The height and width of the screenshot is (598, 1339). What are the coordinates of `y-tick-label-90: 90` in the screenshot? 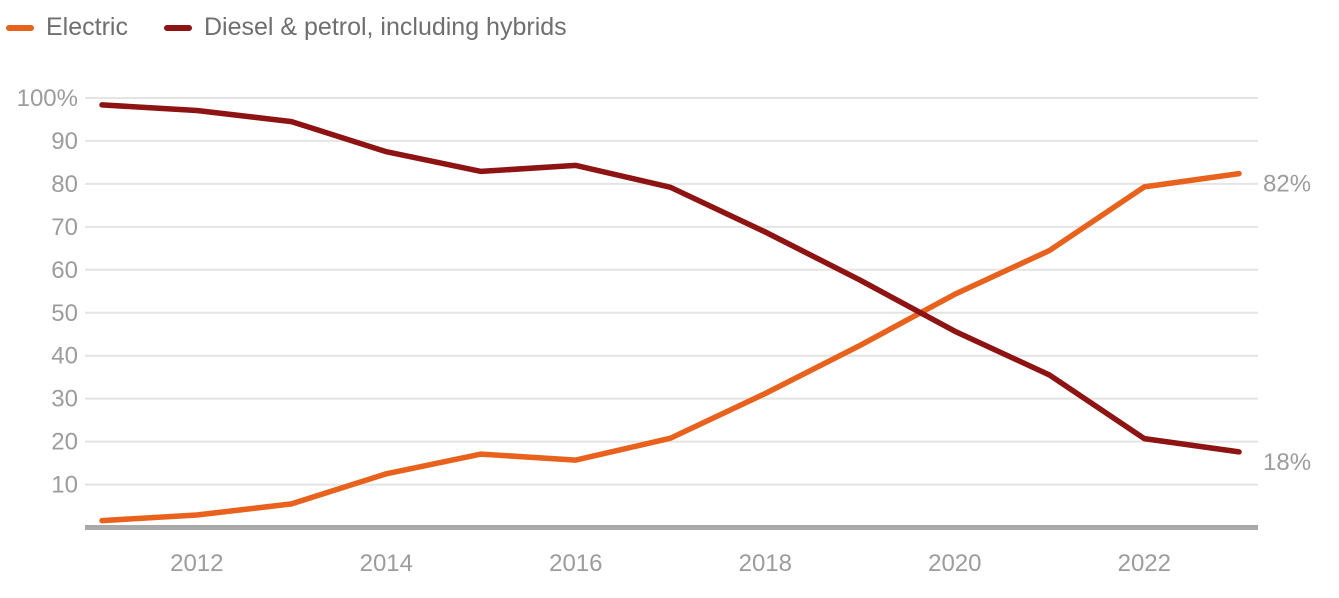 It's located at (64, 141).